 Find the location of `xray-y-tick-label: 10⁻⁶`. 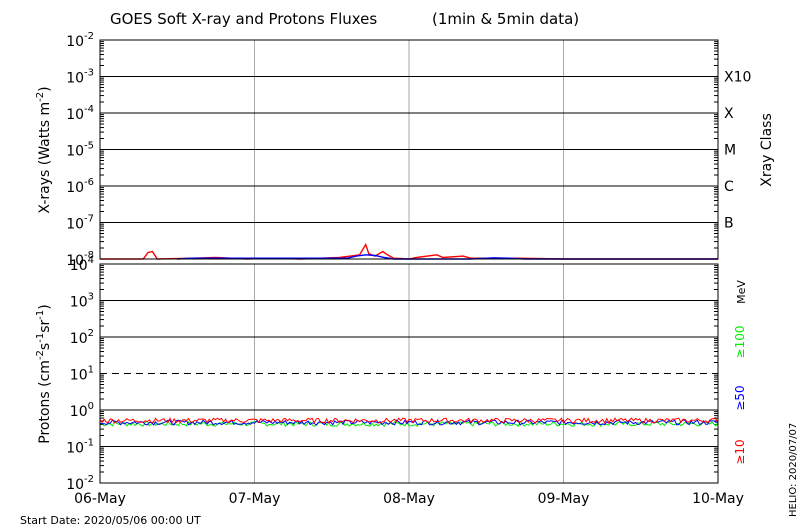

xray-y-tick-label: 10⁻⁶ is located at coordinates (80, 186).